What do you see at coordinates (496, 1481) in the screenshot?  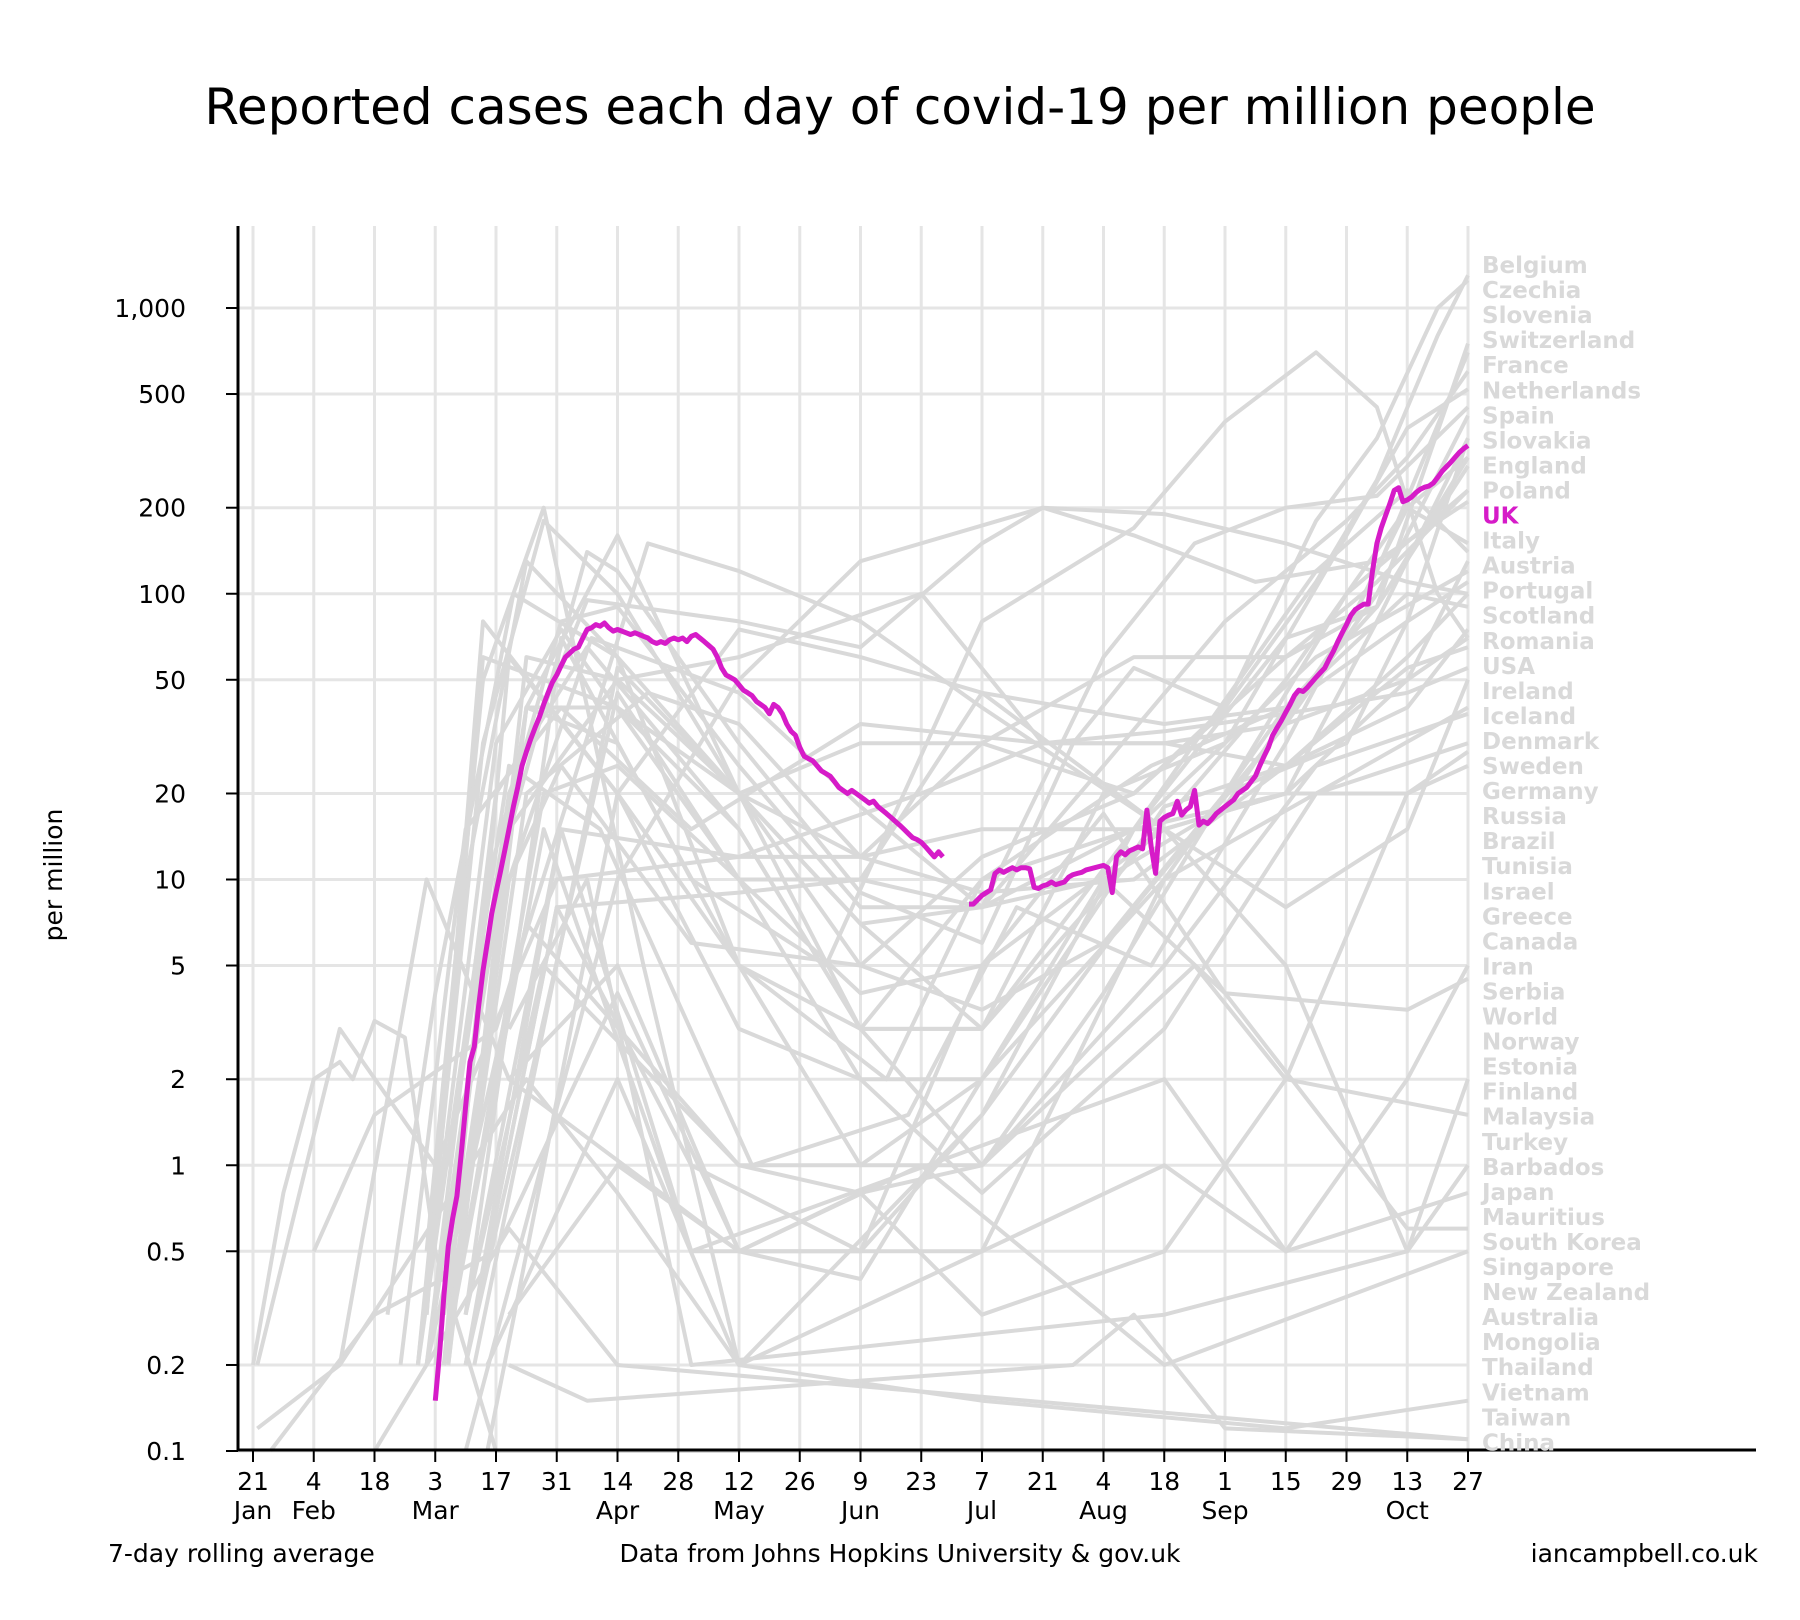 I see `x-tick-day: 17` at bounding box center [496, 1481].